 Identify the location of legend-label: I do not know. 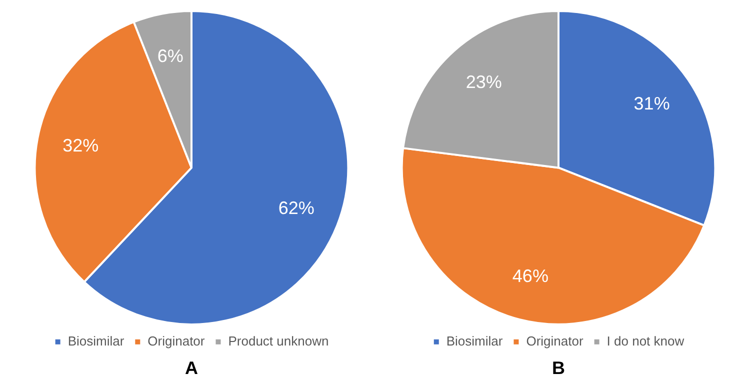
(645, 340).